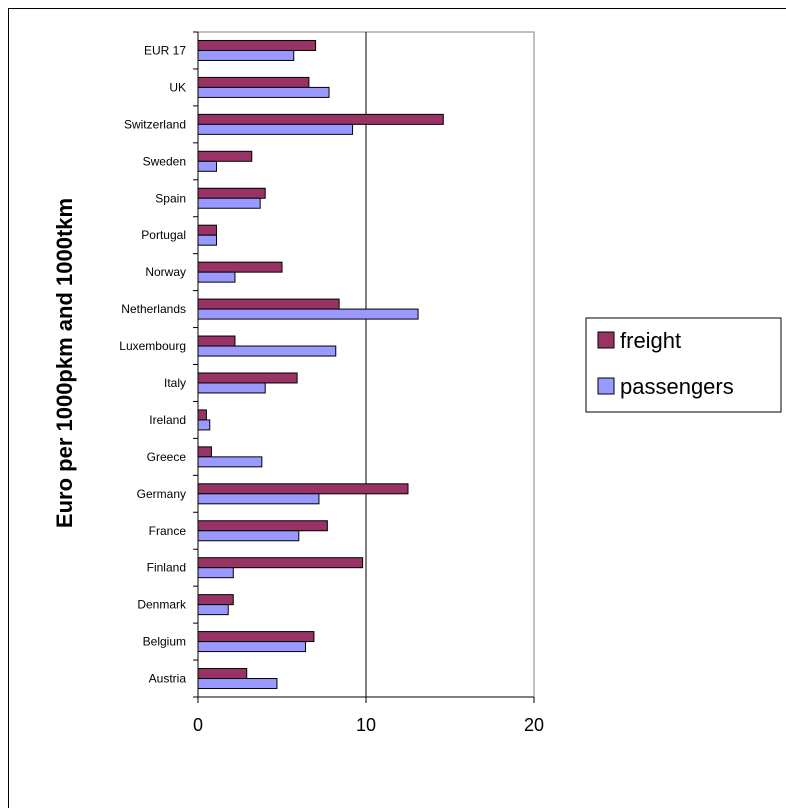 This screenshot has height=808, width=786. Describe the element at coordinates (167, 420) in the screenshot. I see `category-label: Ireland` at that location.